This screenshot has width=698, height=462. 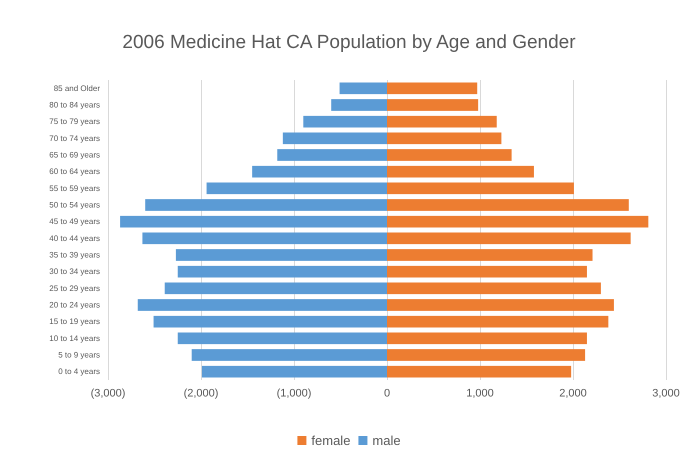 I want to click on y-tick-label: 50 to 54 years, so click(x=74, y=205).